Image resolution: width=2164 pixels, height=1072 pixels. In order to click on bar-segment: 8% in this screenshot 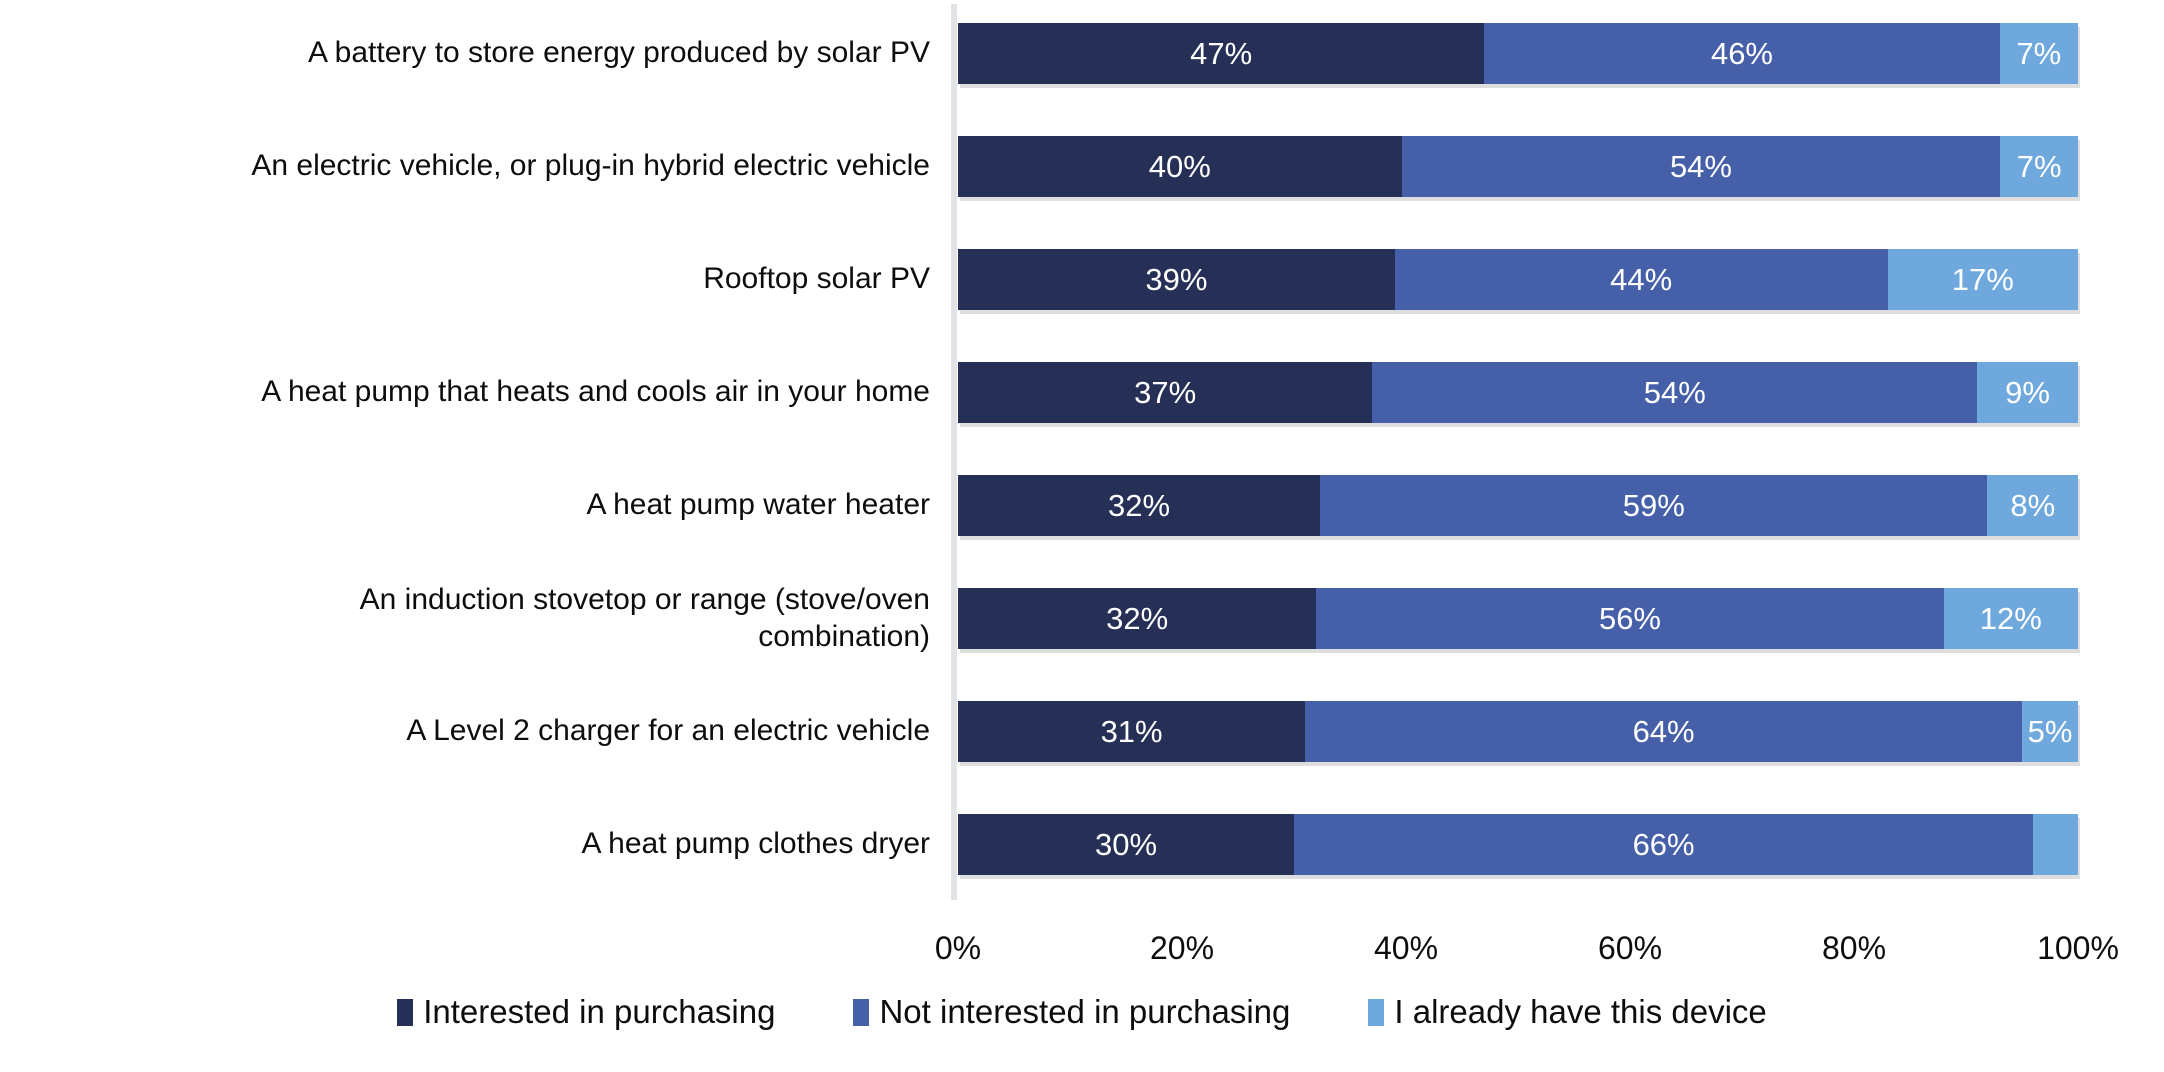, I will do `click(2032, 505)`.